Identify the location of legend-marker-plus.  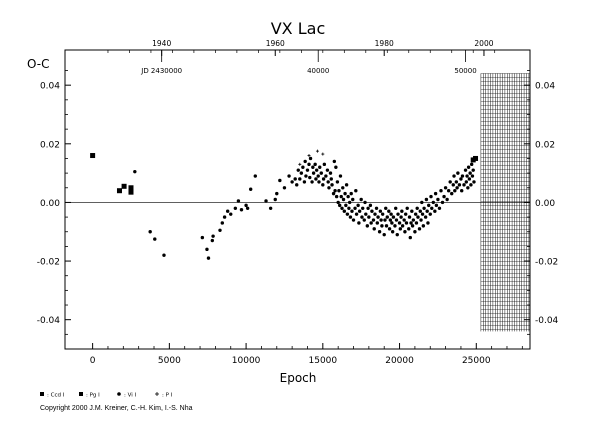
(157, 394).